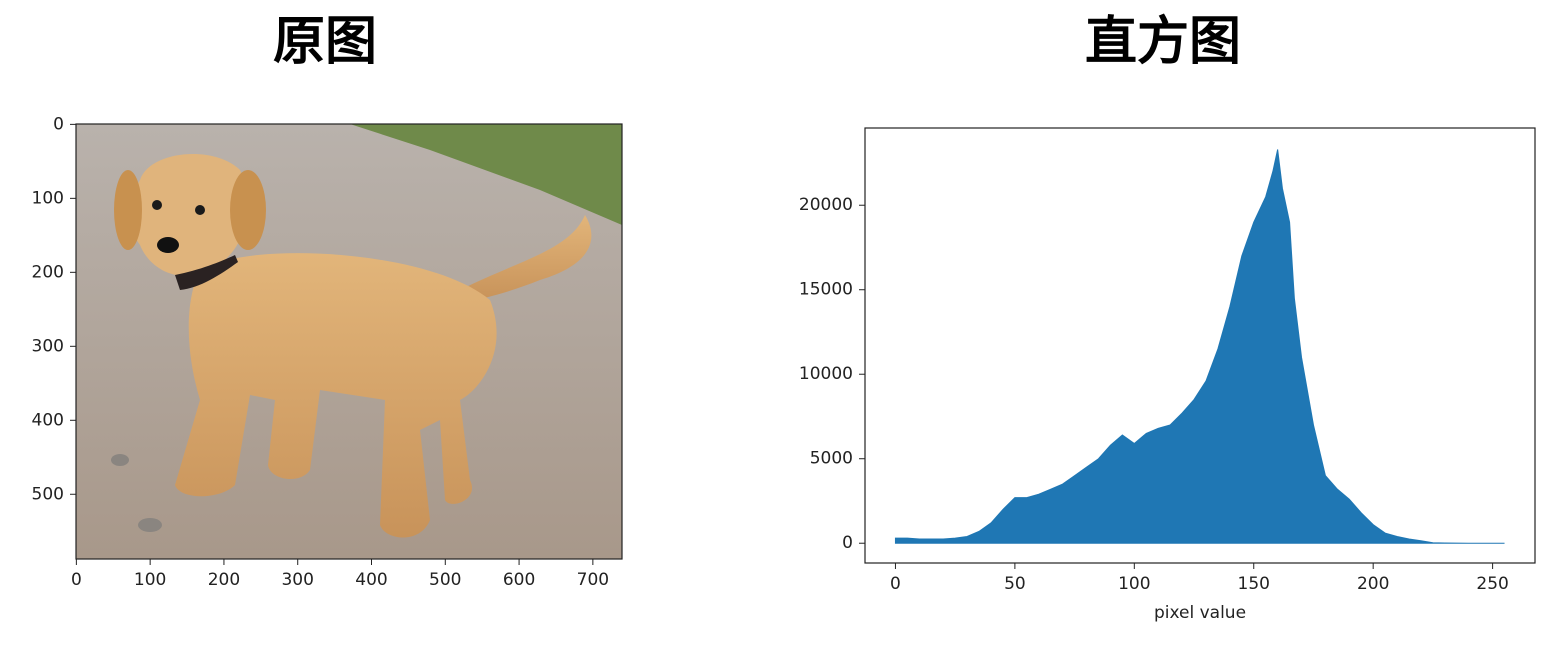  What do you see at coordinates (1200, 613) in the screenshot?
I see `x-axis-label: pixel value` at bounding box center [1200, 613].